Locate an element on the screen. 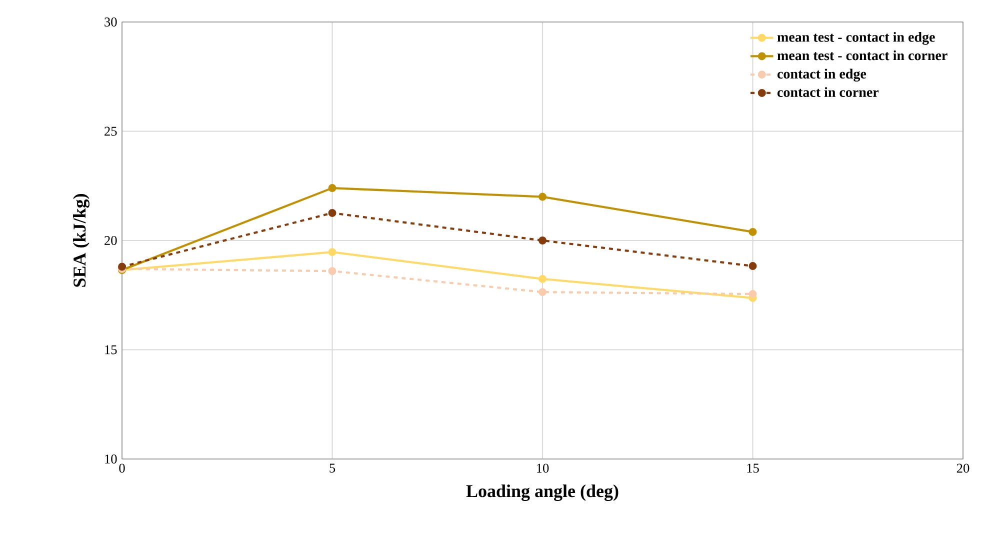  legend-label: contact in edge is located at coordinates (821, 75).